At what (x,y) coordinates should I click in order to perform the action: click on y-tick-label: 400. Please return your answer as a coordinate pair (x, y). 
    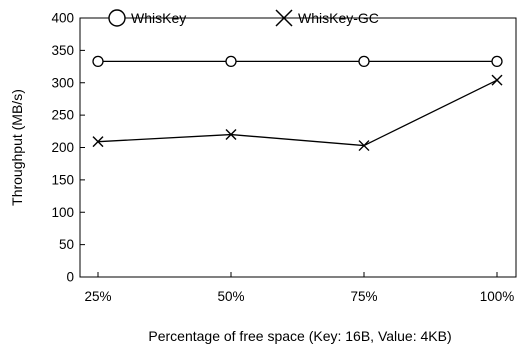
    Looking at the image, I should click on (62, 18).